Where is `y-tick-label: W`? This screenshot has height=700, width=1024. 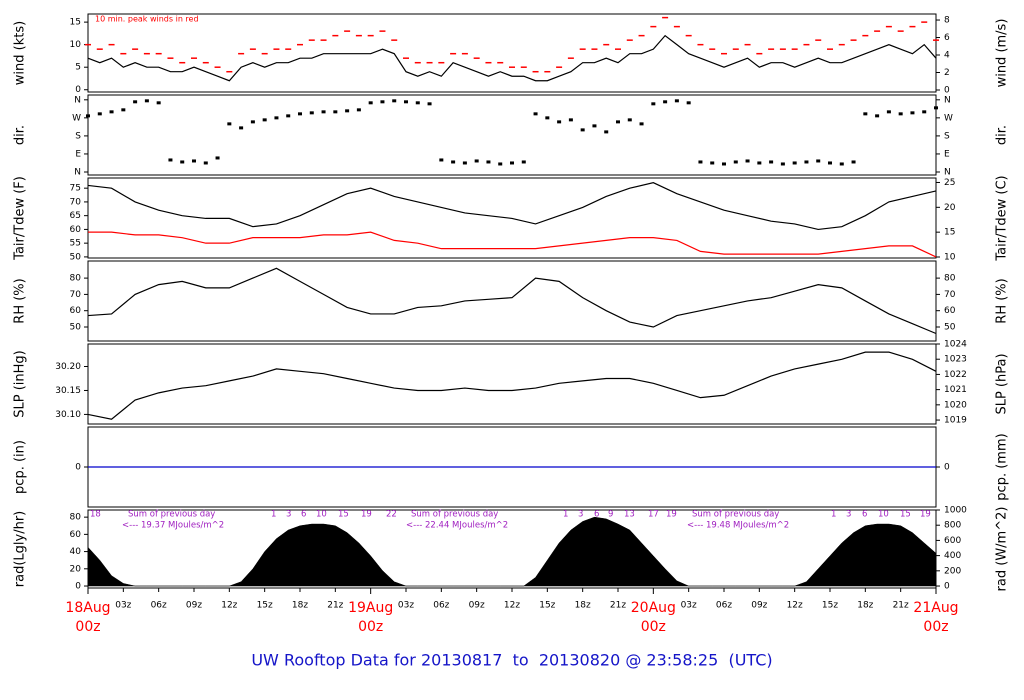
y-tick-label: W is located at coordinates (76, 118).